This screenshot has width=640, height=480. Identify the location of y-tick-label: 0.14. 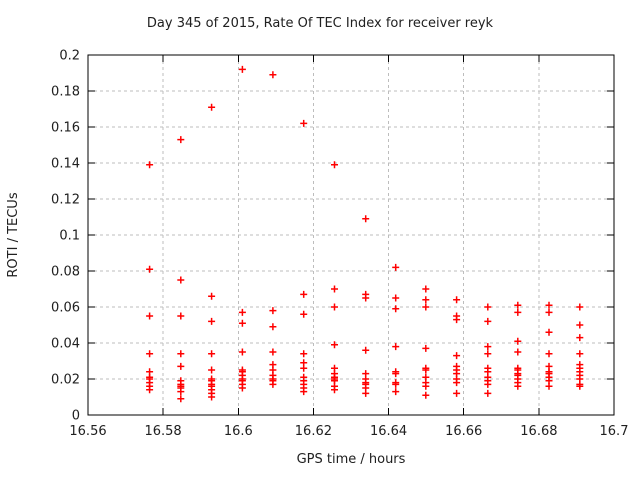
(65, 164).